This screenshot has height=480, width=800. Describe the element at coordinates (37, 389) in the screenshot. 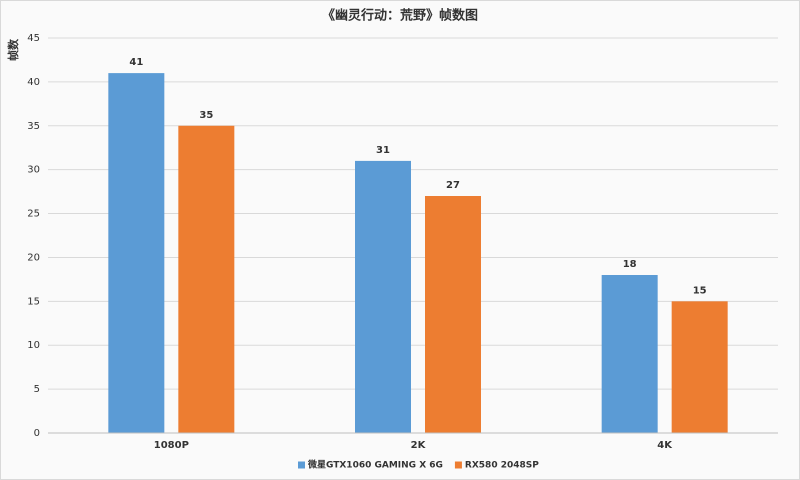

I see `y-tick-label: 5` at that location.